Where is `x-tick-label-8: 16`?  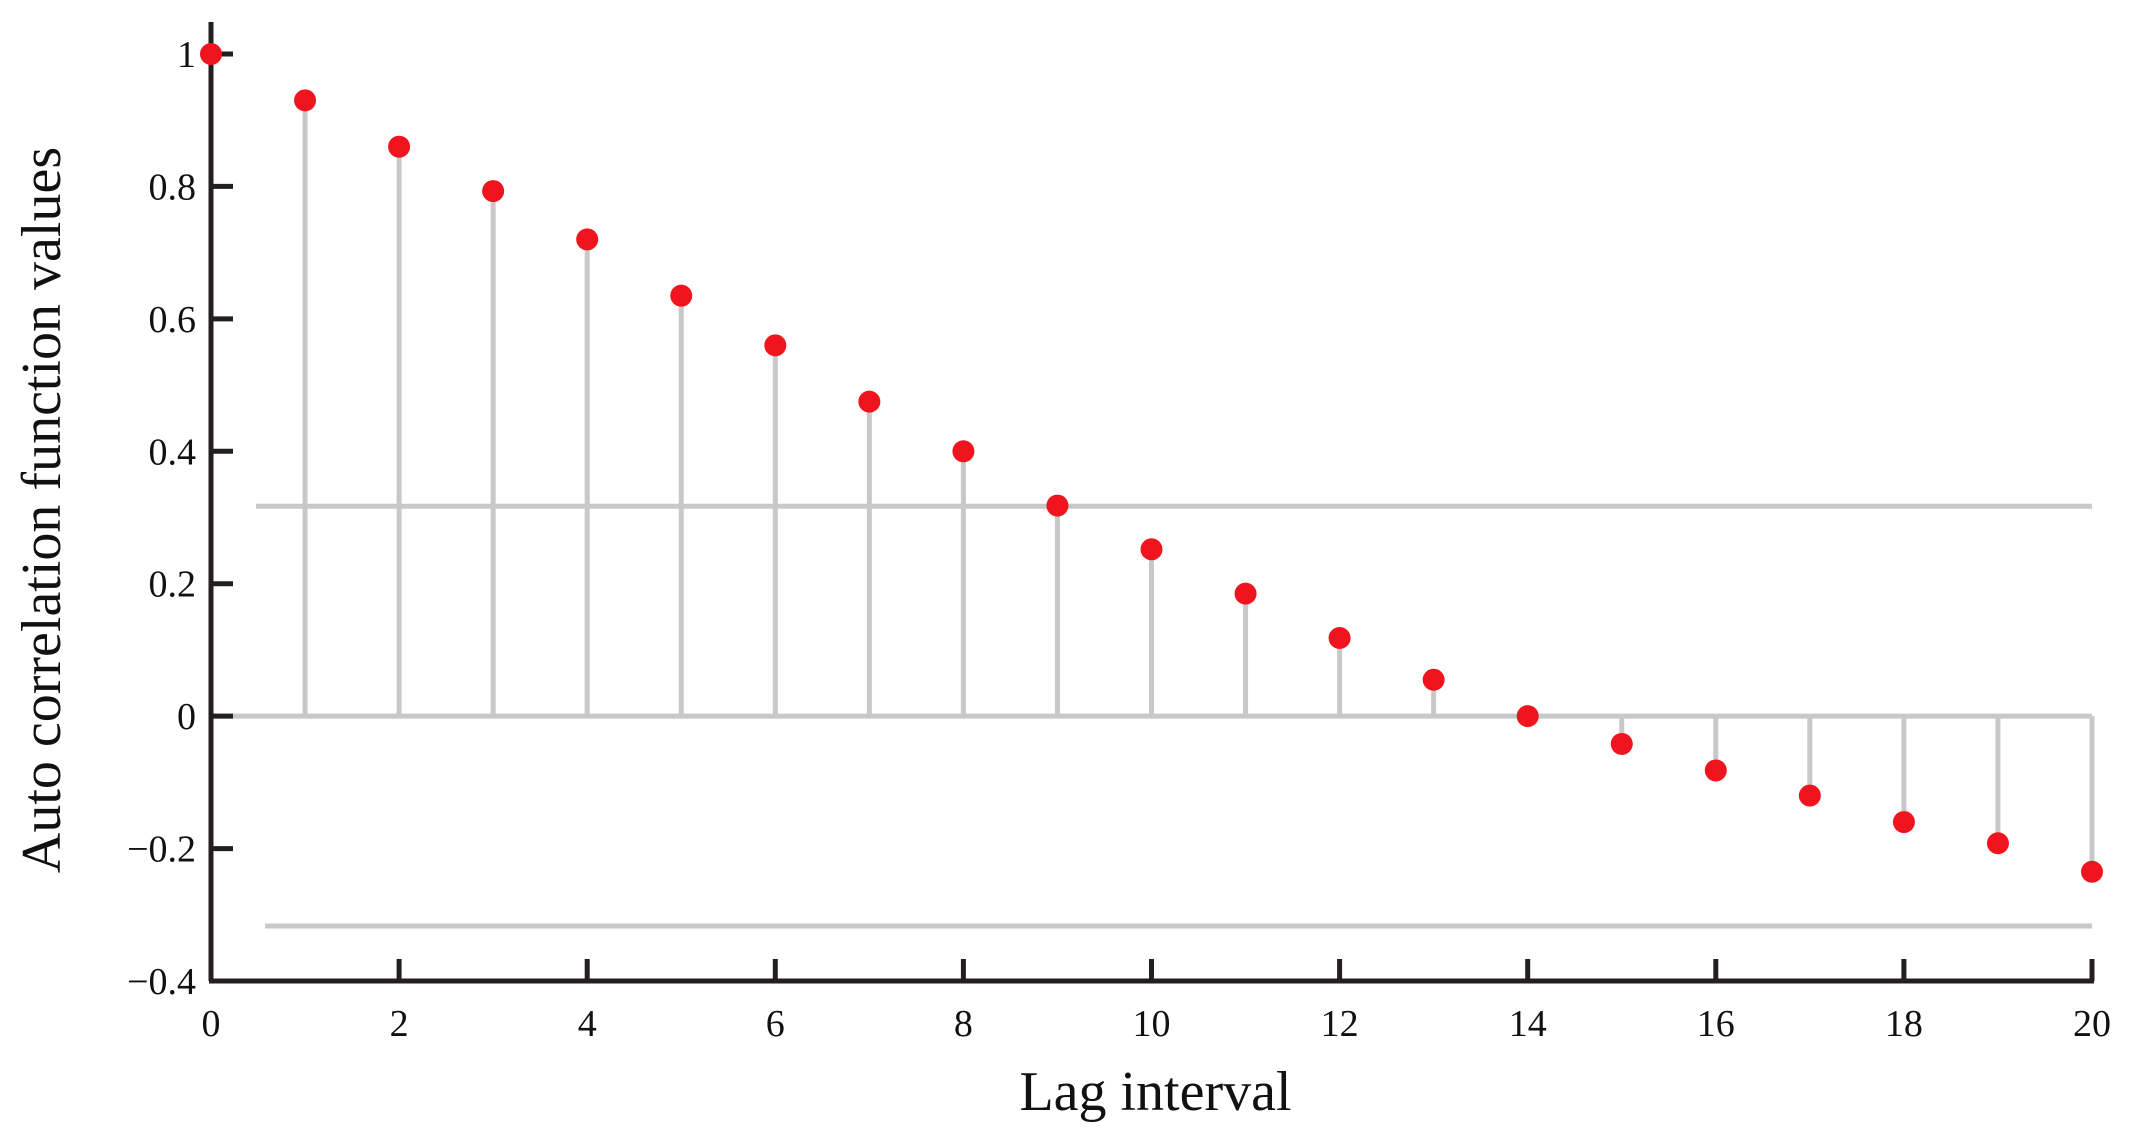
x-tick-label-8: 16 is located at coordinates (1716, 1024).